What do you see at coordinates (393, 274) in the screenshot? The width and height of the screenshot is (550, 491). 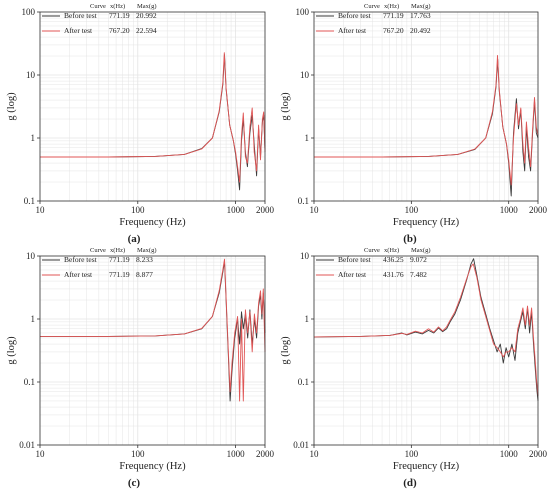 I see `legend-x: 431.76` at bounding box center [393, 274].